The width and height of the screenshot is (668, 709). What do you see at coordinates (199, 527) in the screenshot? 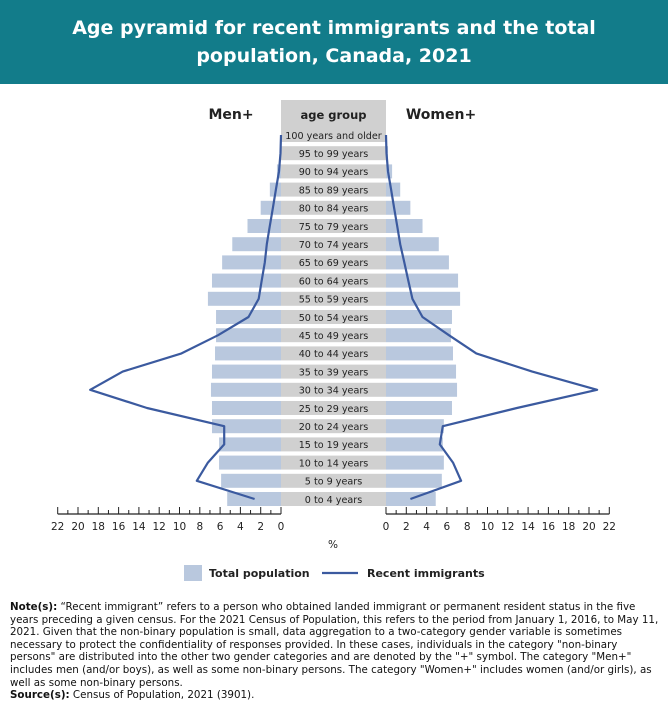
I see `men-tick-label: 8` at bounding box center [199, 527].